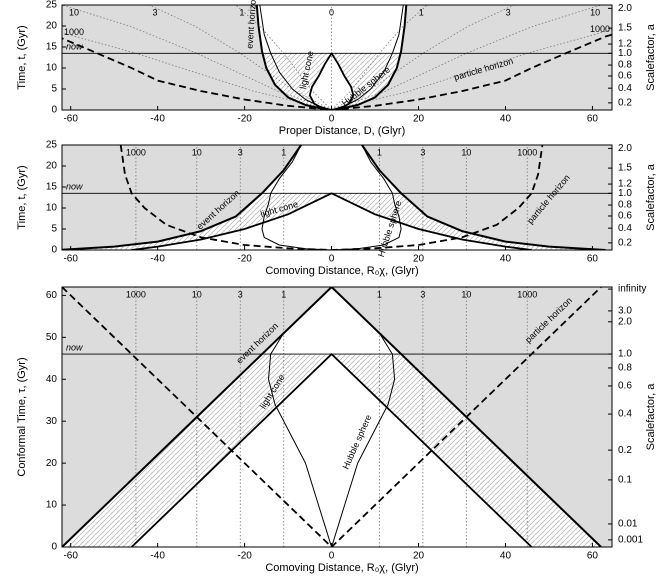 Image resolution: width=661 pixels, height=585 pixels. I want to click on y-axis-label: Time, t, (Gyr), so click(22, 197).